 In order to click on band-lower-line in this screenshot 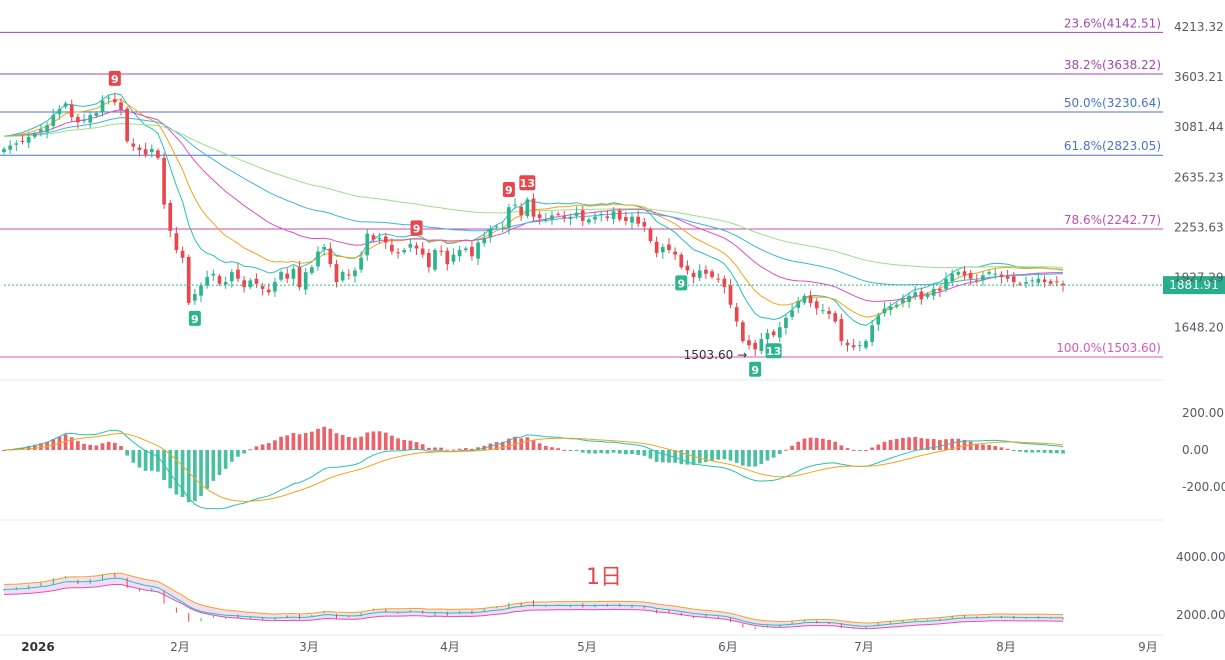, I will do `click(533, 607)`.